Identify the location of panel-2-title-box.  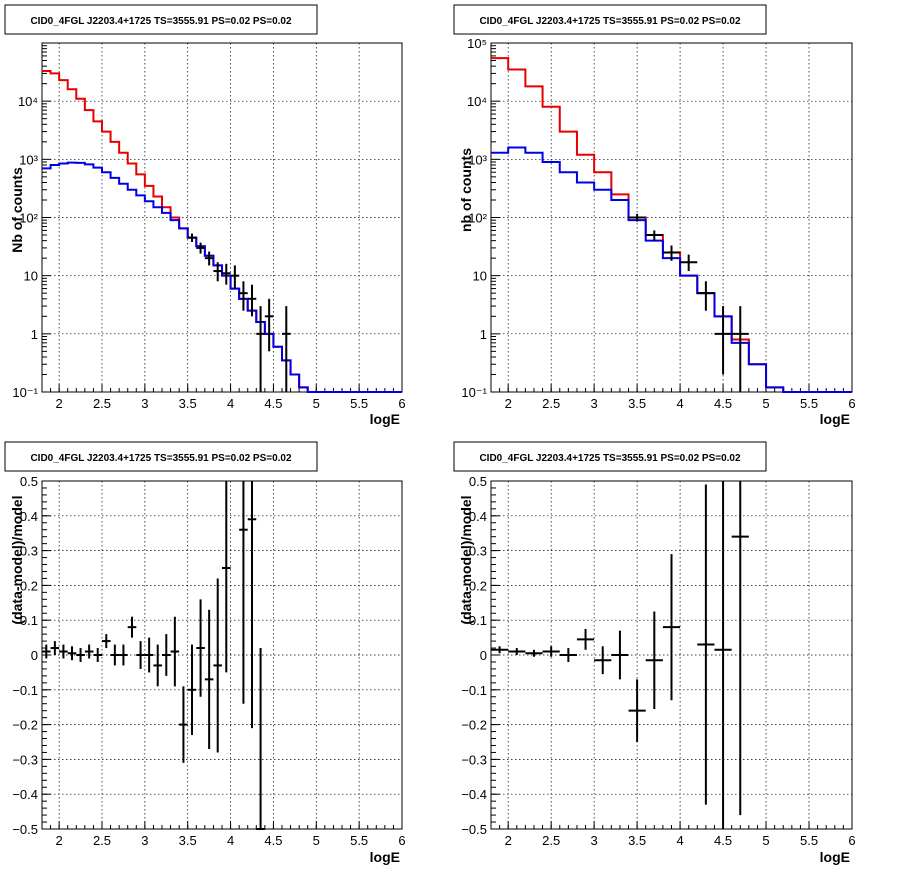
(161, 456).